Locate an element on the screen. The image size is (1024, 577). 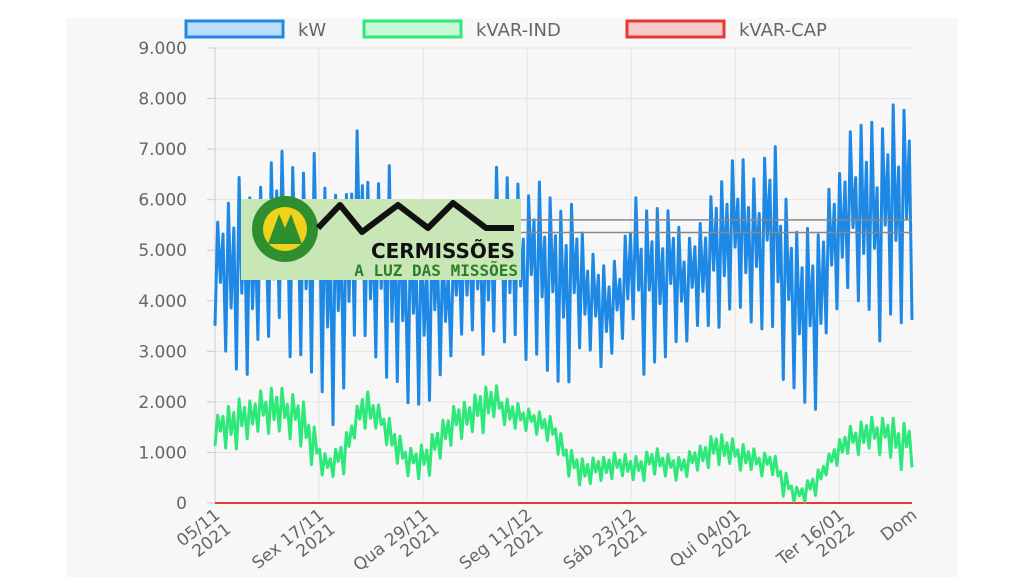
legend: kW kVAR-IND kVAR-CAP is located at coordinates (505, 30).